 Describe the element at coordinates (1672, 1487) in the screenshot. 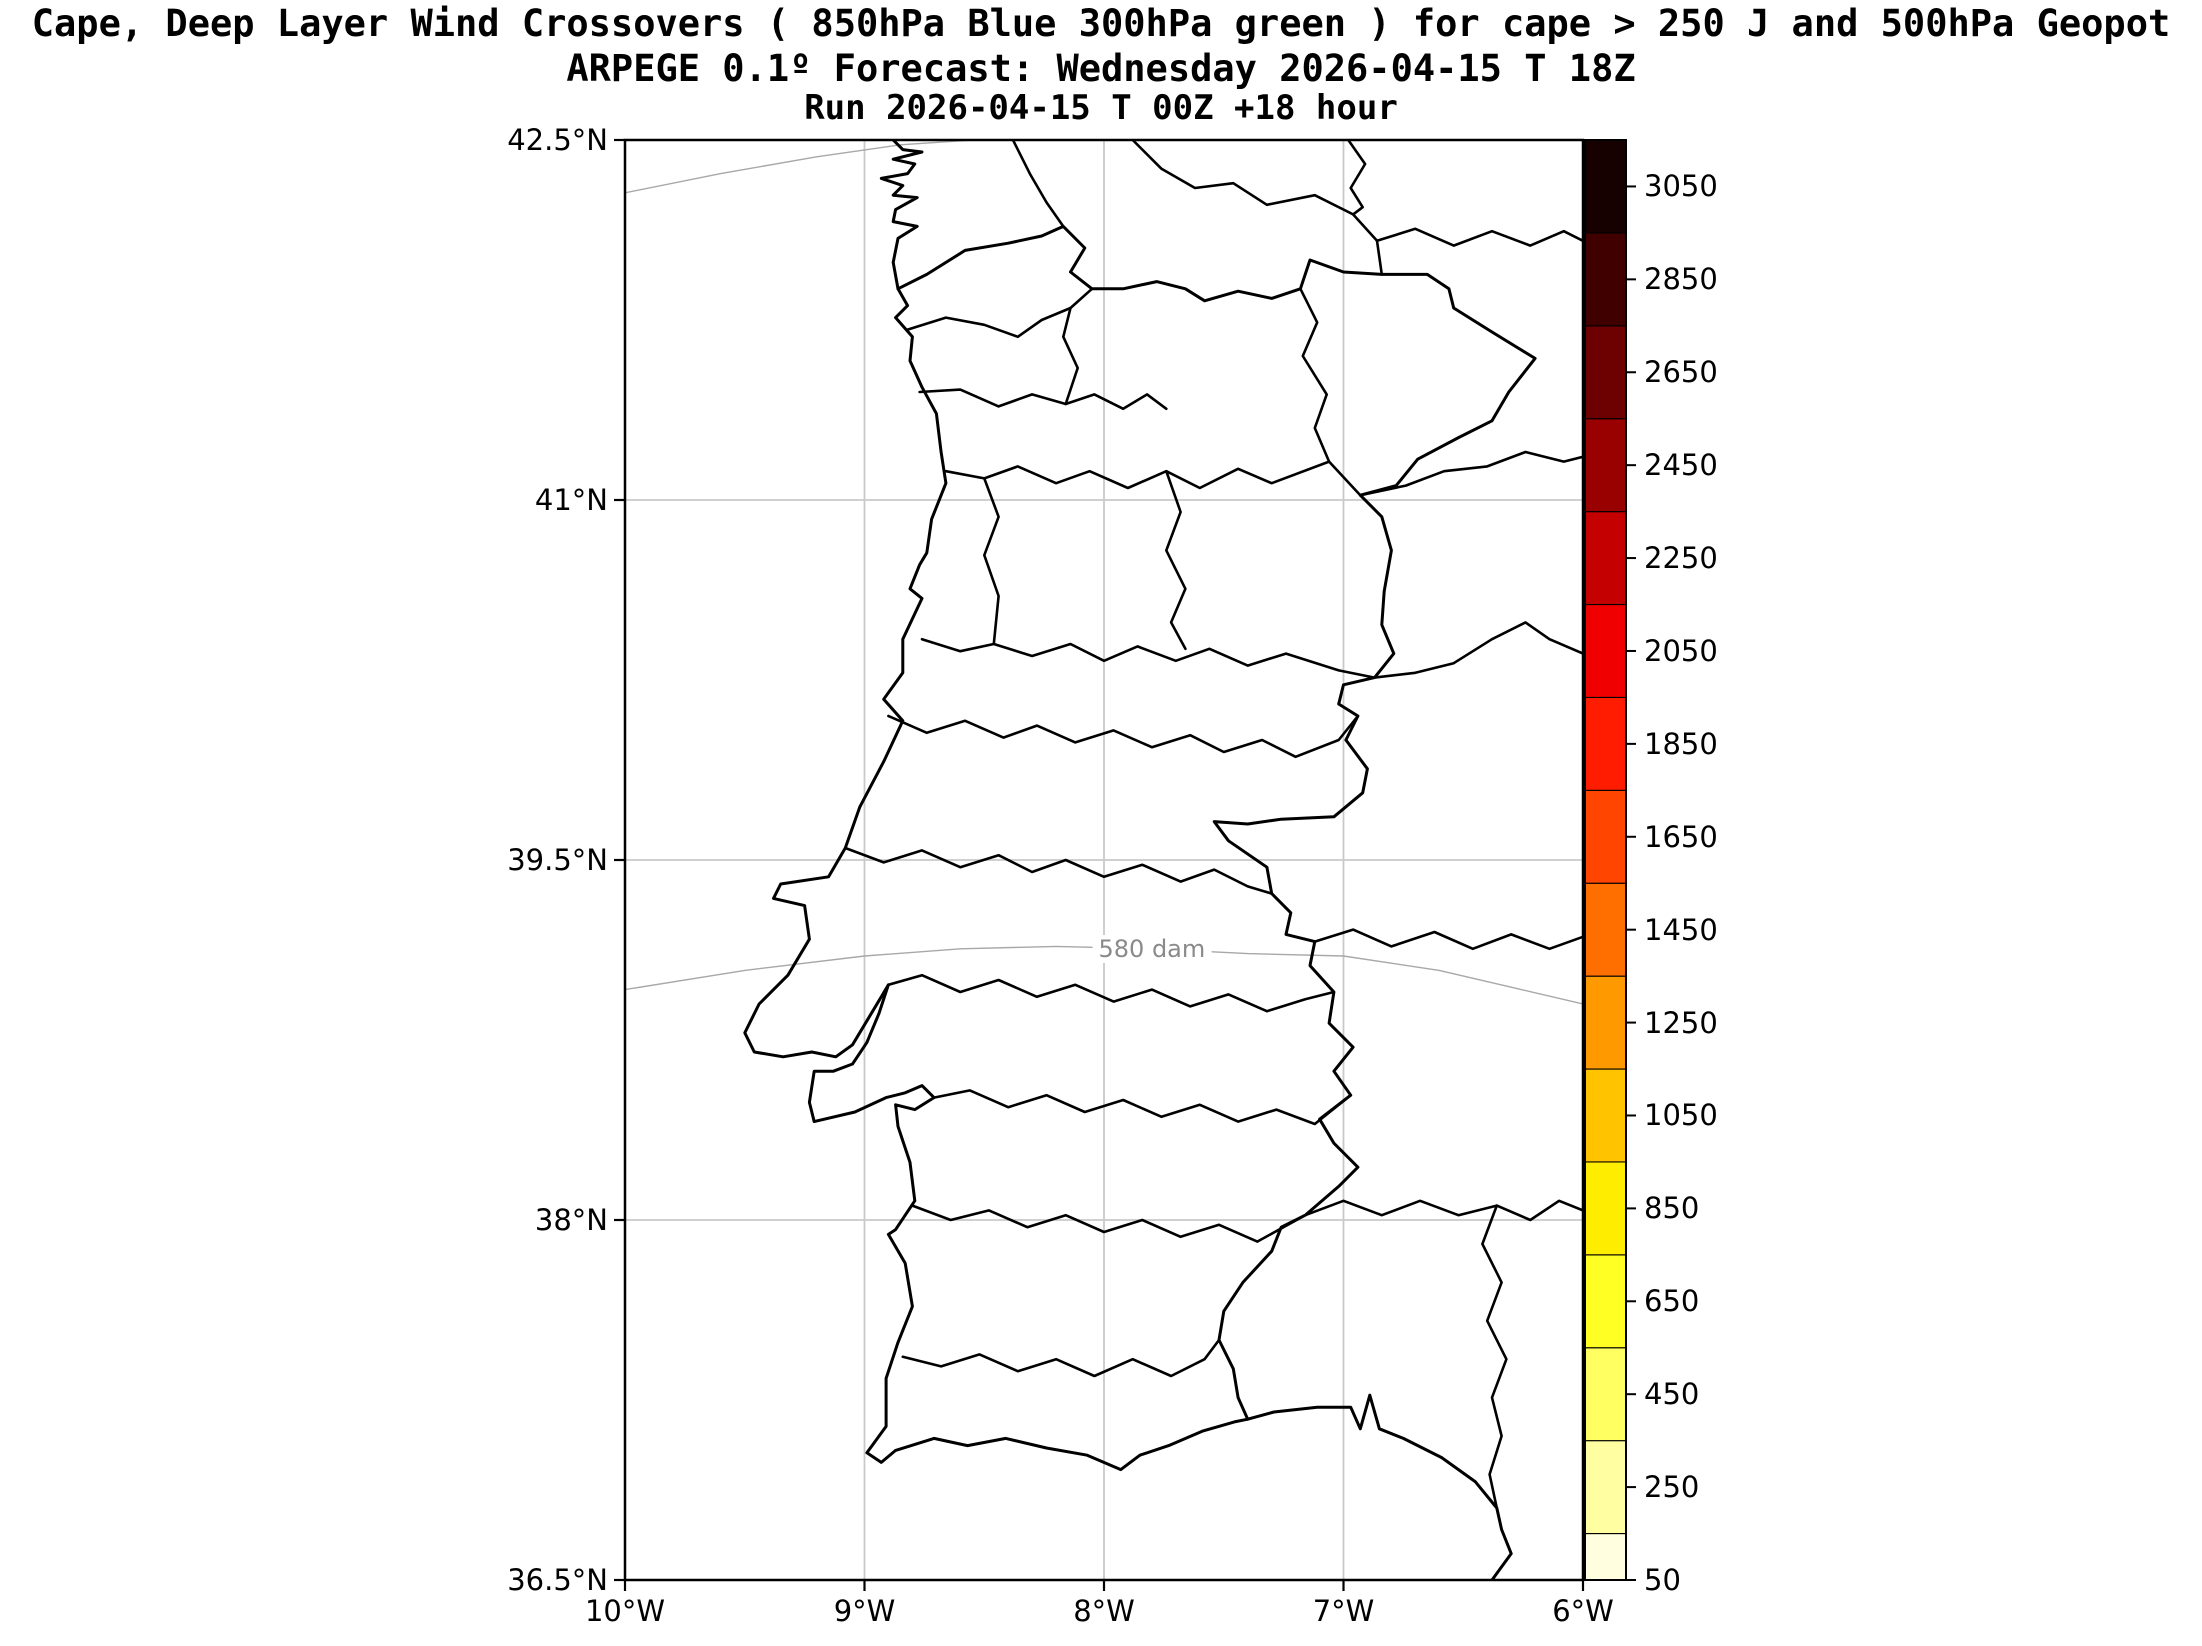

I see `colorbar-tick-label: 250` at that location.